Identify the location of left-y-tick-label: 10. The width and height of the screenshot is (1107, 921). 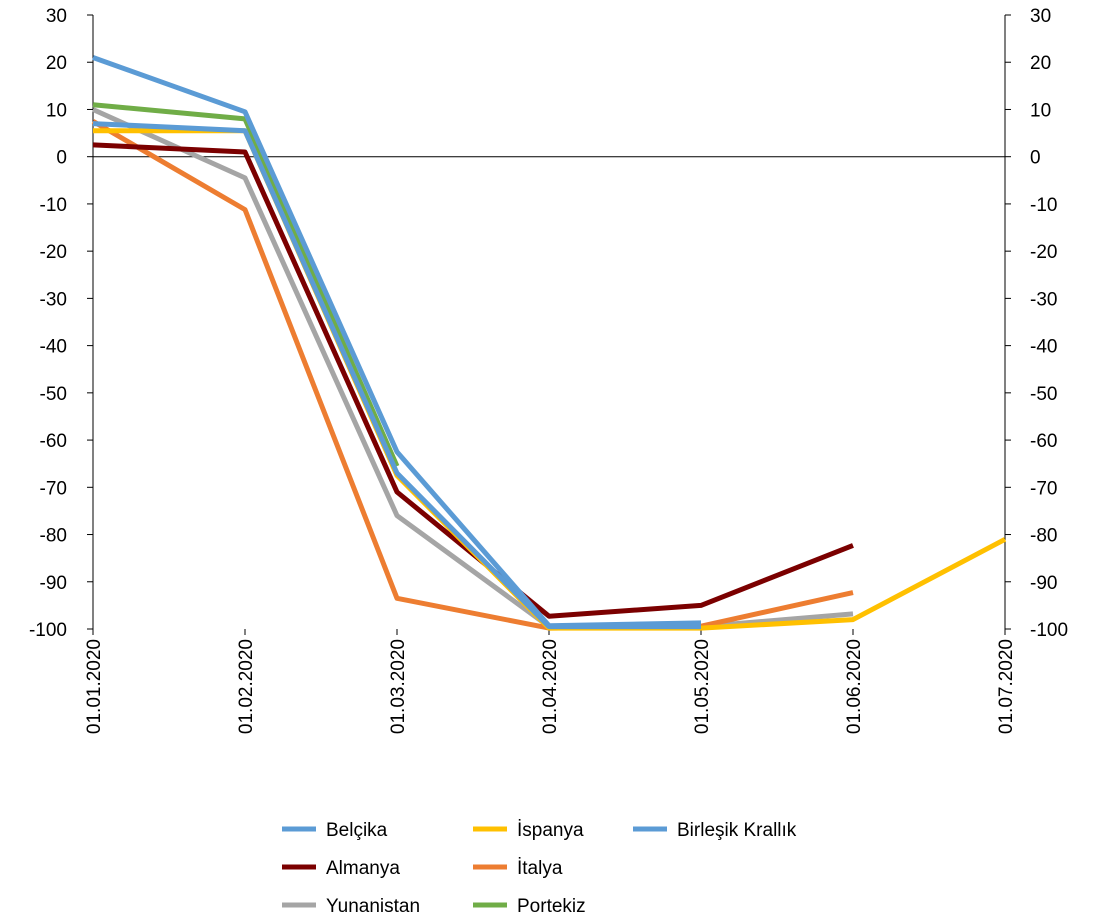
(56, 110).